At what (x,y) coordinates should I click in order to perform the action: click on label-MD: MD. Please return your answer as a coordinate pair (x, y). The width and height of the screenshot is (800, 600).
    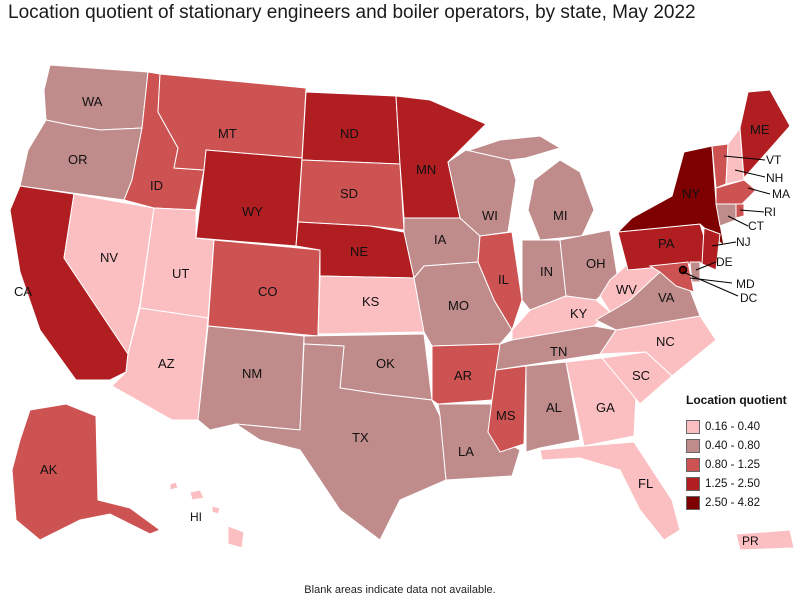
    Looking at the image, I should click on (745, 284).